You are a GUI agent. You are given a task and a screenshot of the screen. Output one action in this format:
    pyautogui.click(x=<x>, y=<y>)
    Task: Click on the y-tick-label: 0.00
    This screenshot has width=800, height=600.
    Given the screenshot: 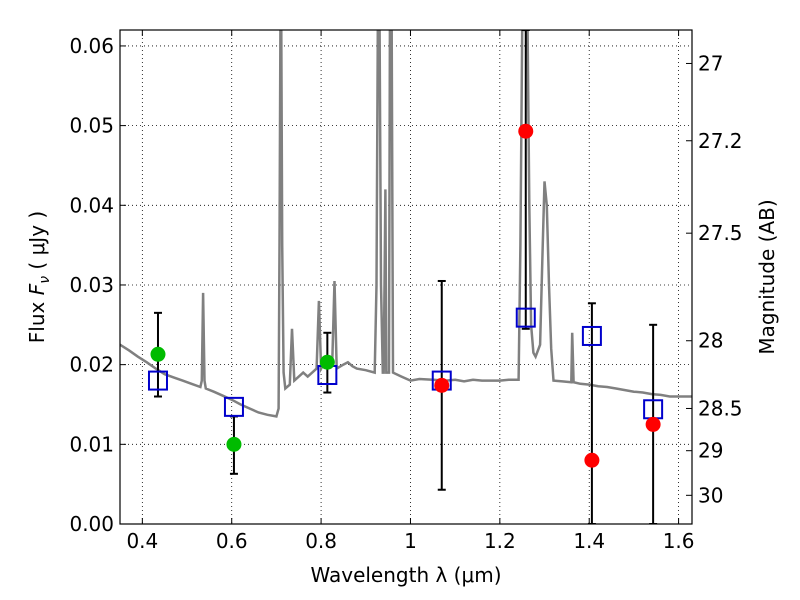 What is the action you would take?
    pyautogui.click(x=91, y=524)
    